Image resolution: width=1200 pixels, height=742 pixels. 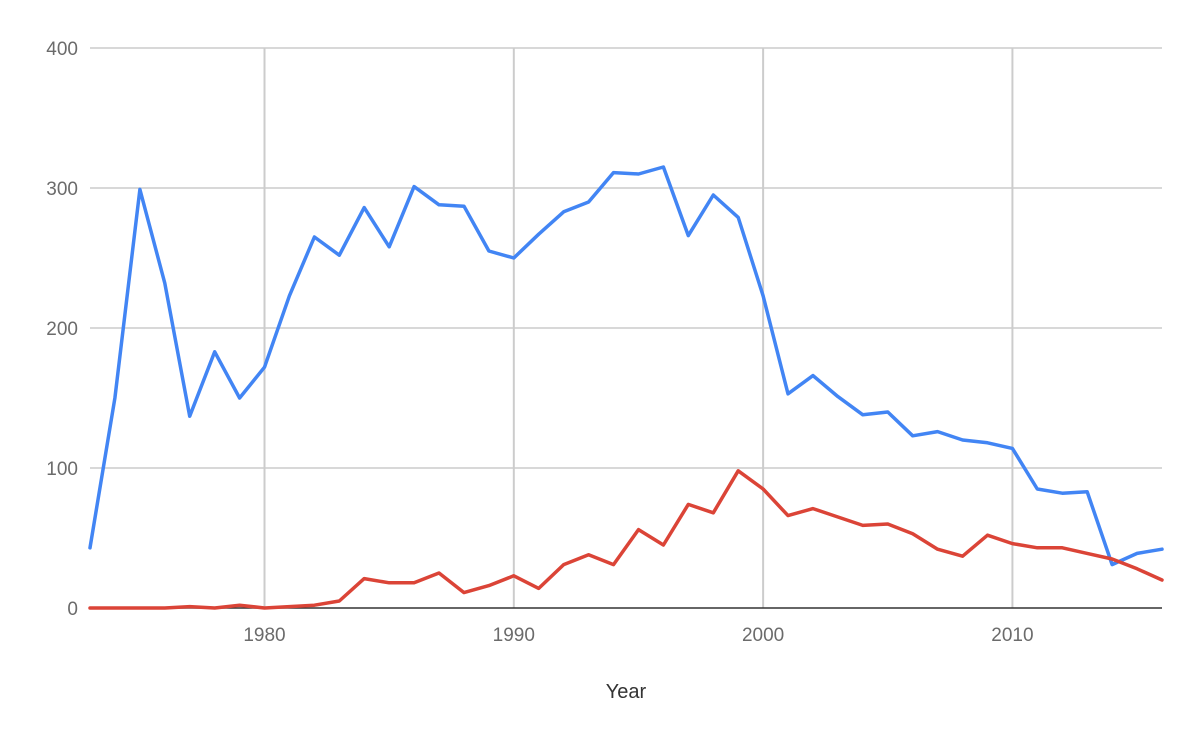 I want to click on x-tick-label: 1990, so click(x=514, y=635).